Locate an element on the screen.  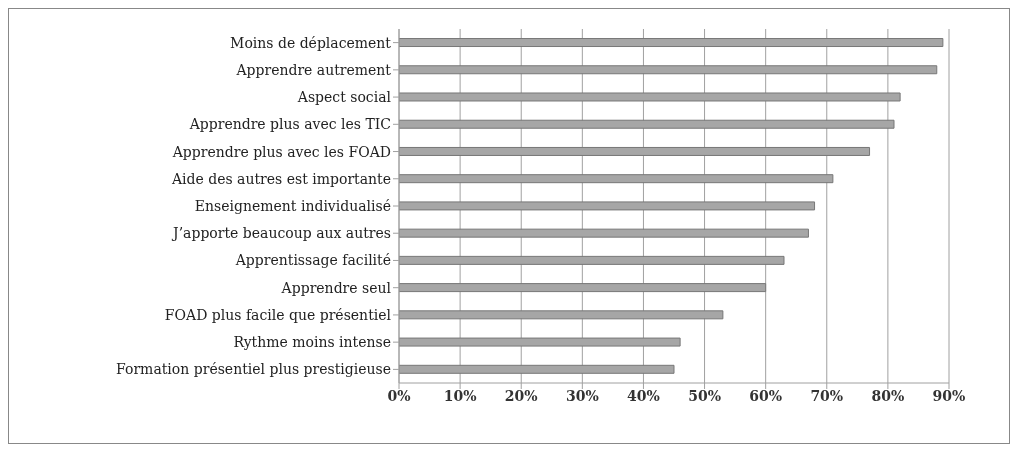
y-tick-label: Apprendre autrement is located at coordinates (313, 69).